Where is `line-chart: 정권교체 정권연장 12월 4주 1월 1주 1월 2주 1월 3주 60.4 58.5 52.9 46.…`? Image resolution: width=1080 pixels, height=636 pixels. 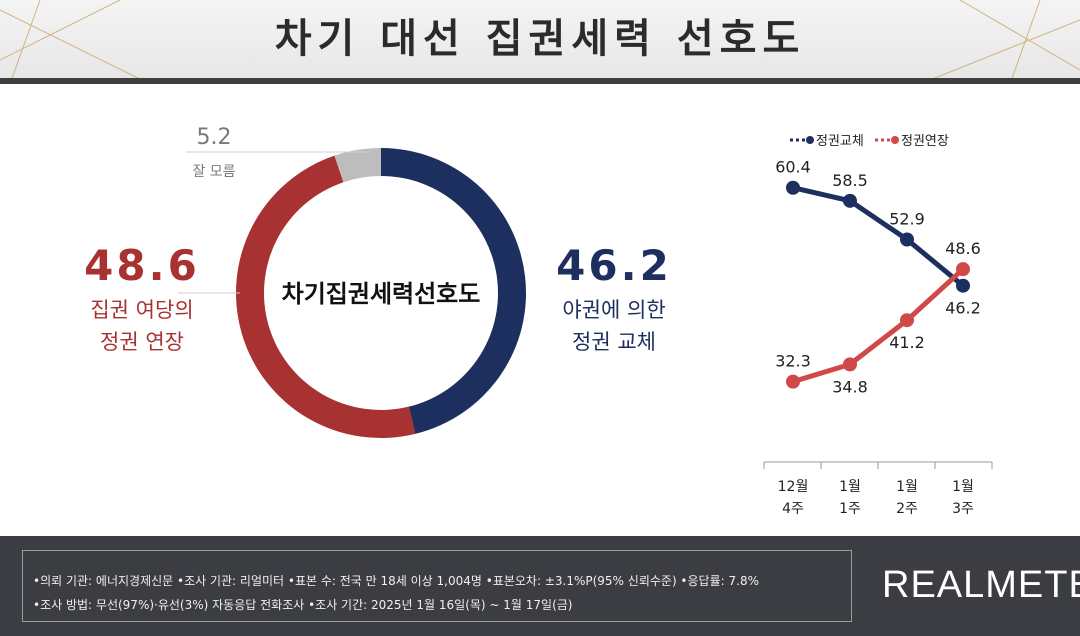
line-chart: 정권교체 정권연장 12월 4주 1월 1주 1월 2주 1월 3주 60.4 58.5 52.9 46.… is located at coordinates (878, 325).